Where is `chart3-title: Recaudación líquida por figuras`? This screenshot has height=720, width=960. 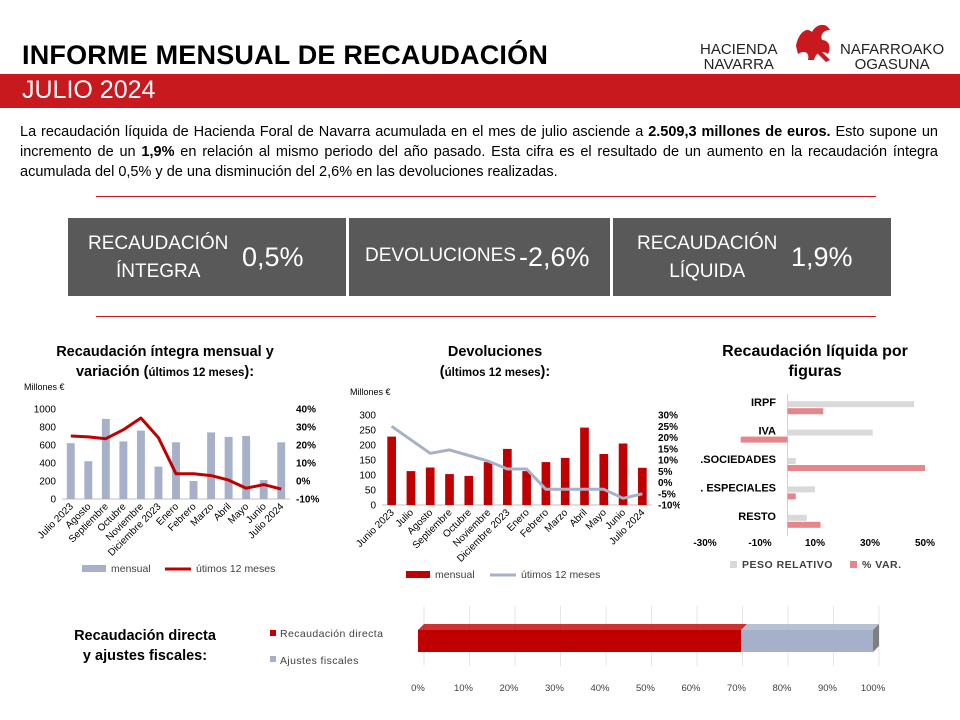
chart3-title: Recaudación líquida por figuras is located at coordinates (815, 362).